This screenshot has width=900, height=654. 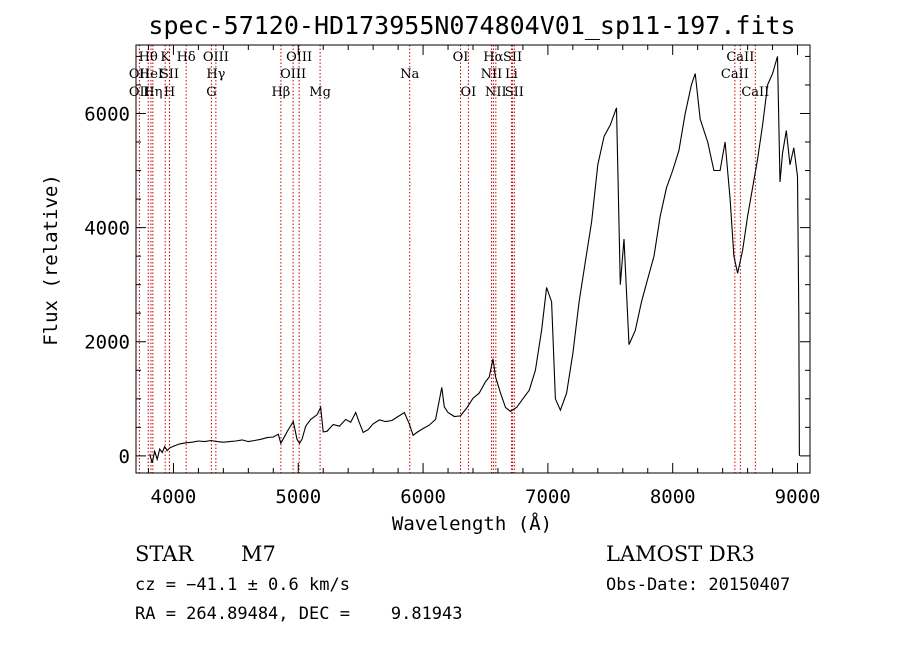 What do you see at coordinates (698, 585) in the screenshot?
I see `obs-date: Obs-Date: 20150407` at bounding box center [698, 585].